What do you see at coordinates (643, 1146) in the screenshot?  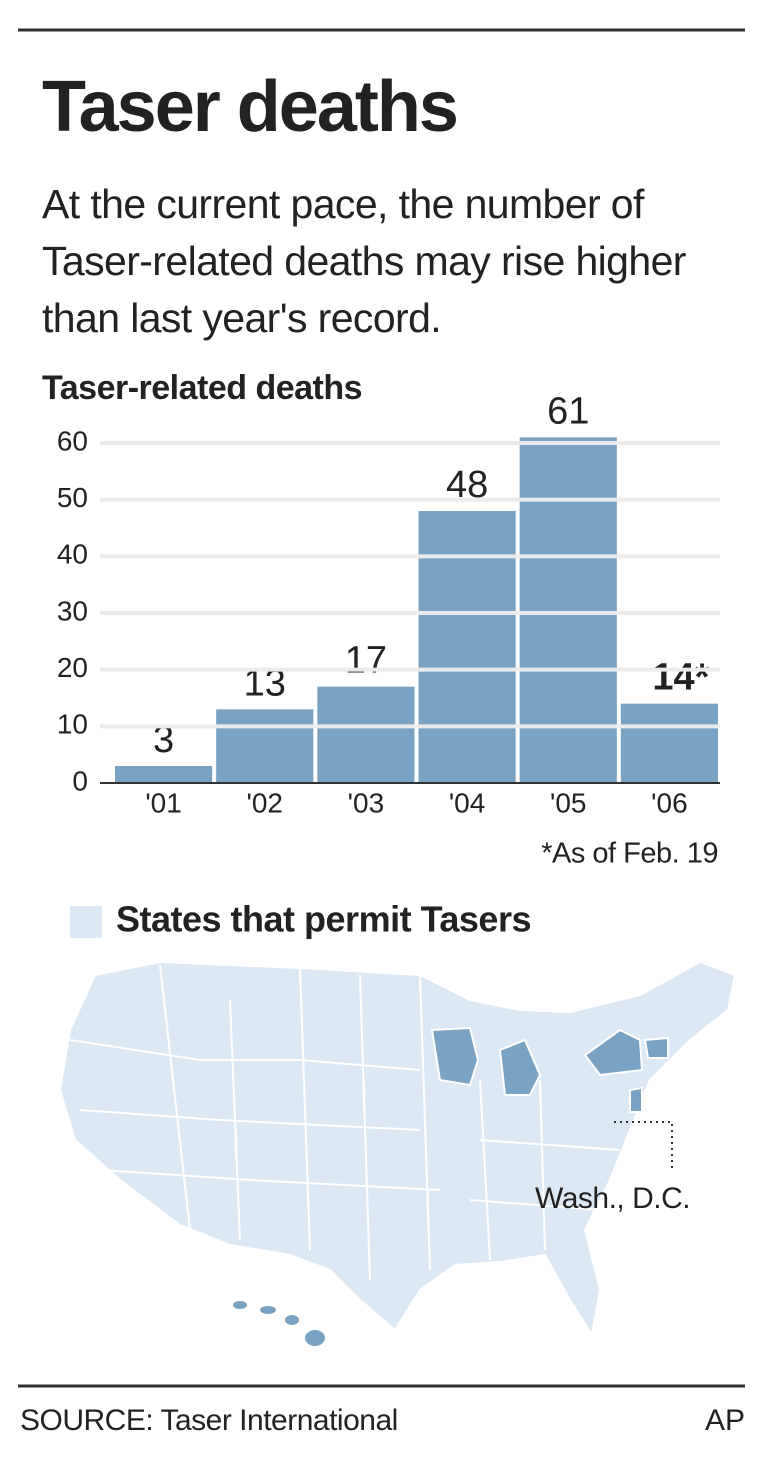 I see `dc-leader` at bounding box center [643, 1146].